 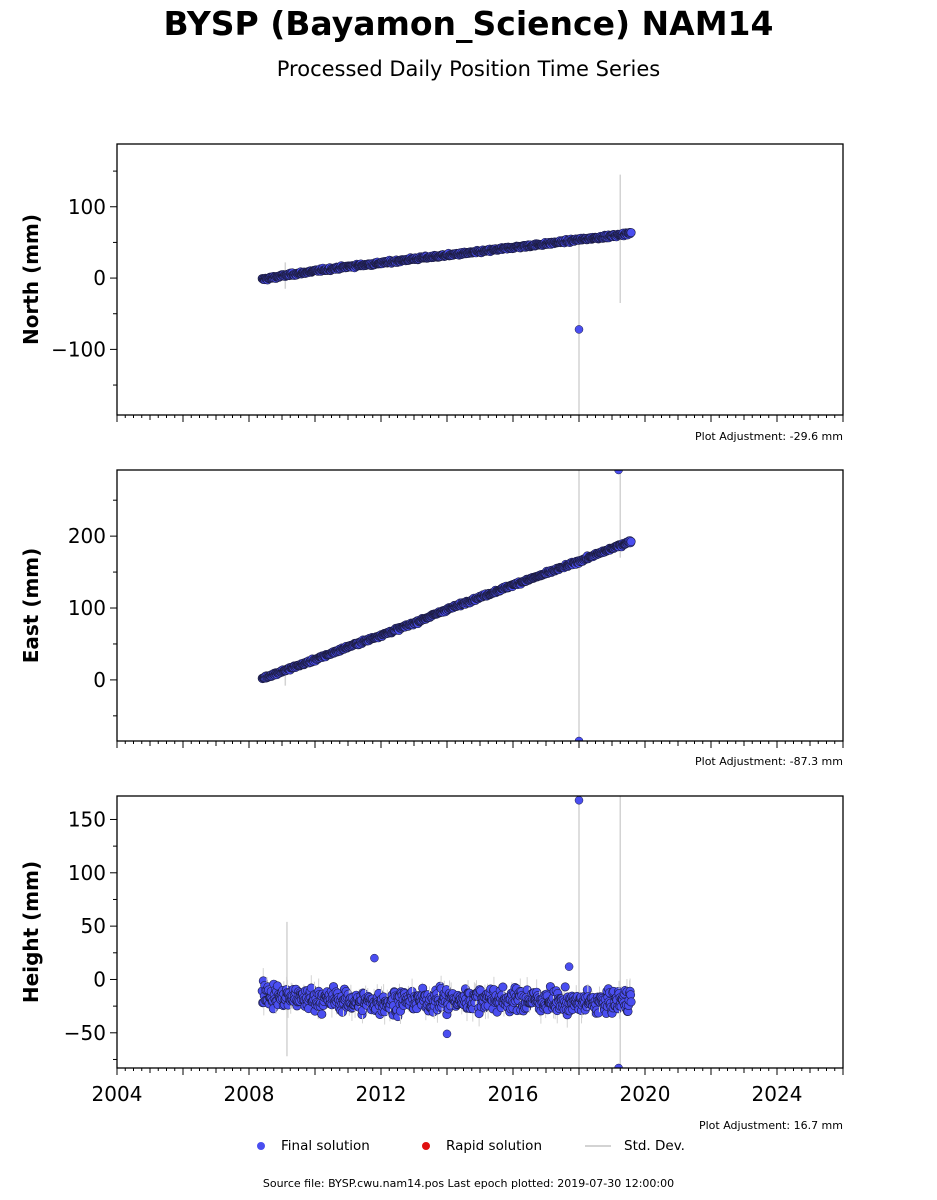 What do you see at coordinates (468, 23) in the screenshot?
I see `chart-title: BYSP (Bayamon_Science) NAM14` at bounding box center [468, 23].